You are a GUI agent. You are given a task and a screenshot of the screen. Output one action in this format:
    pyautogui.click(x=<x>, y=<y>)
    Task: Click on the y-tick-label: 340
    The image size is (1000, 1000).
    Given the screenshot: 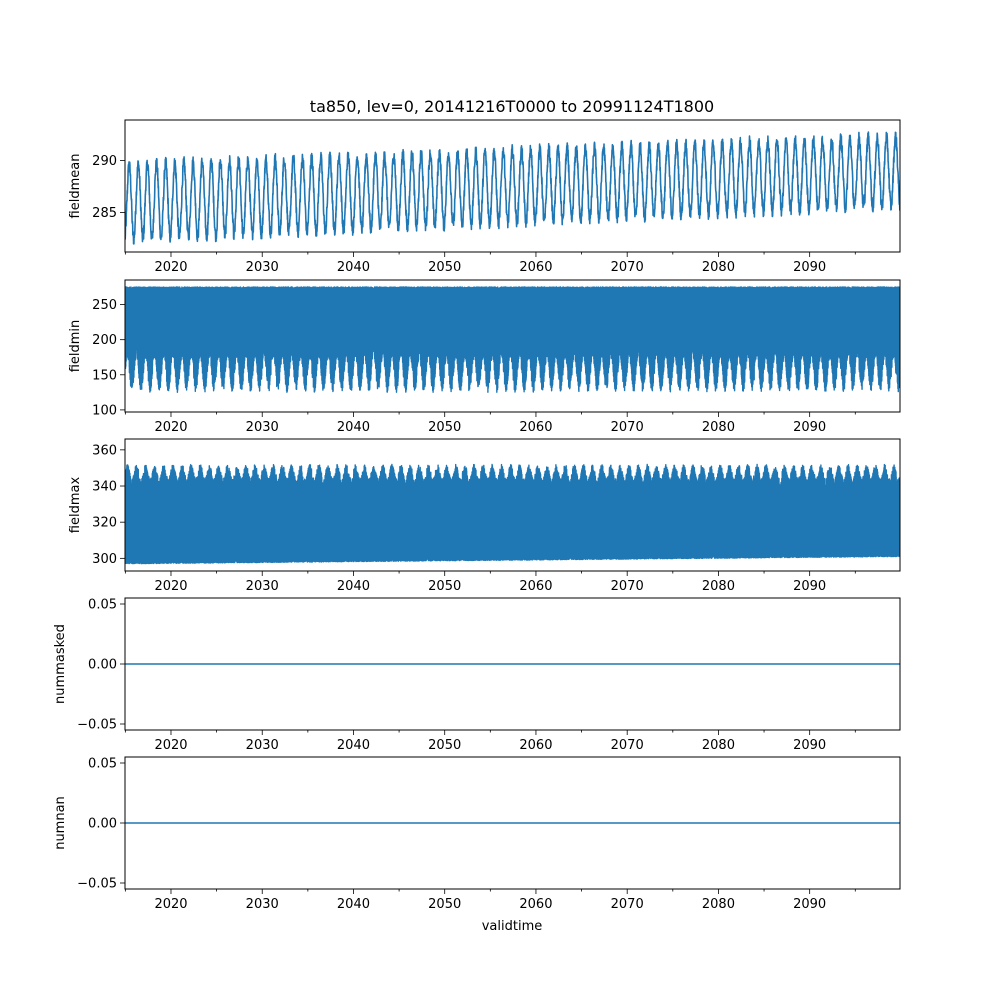 What is the action you would take?
    pyautogui.click(x=104, y=487)
    